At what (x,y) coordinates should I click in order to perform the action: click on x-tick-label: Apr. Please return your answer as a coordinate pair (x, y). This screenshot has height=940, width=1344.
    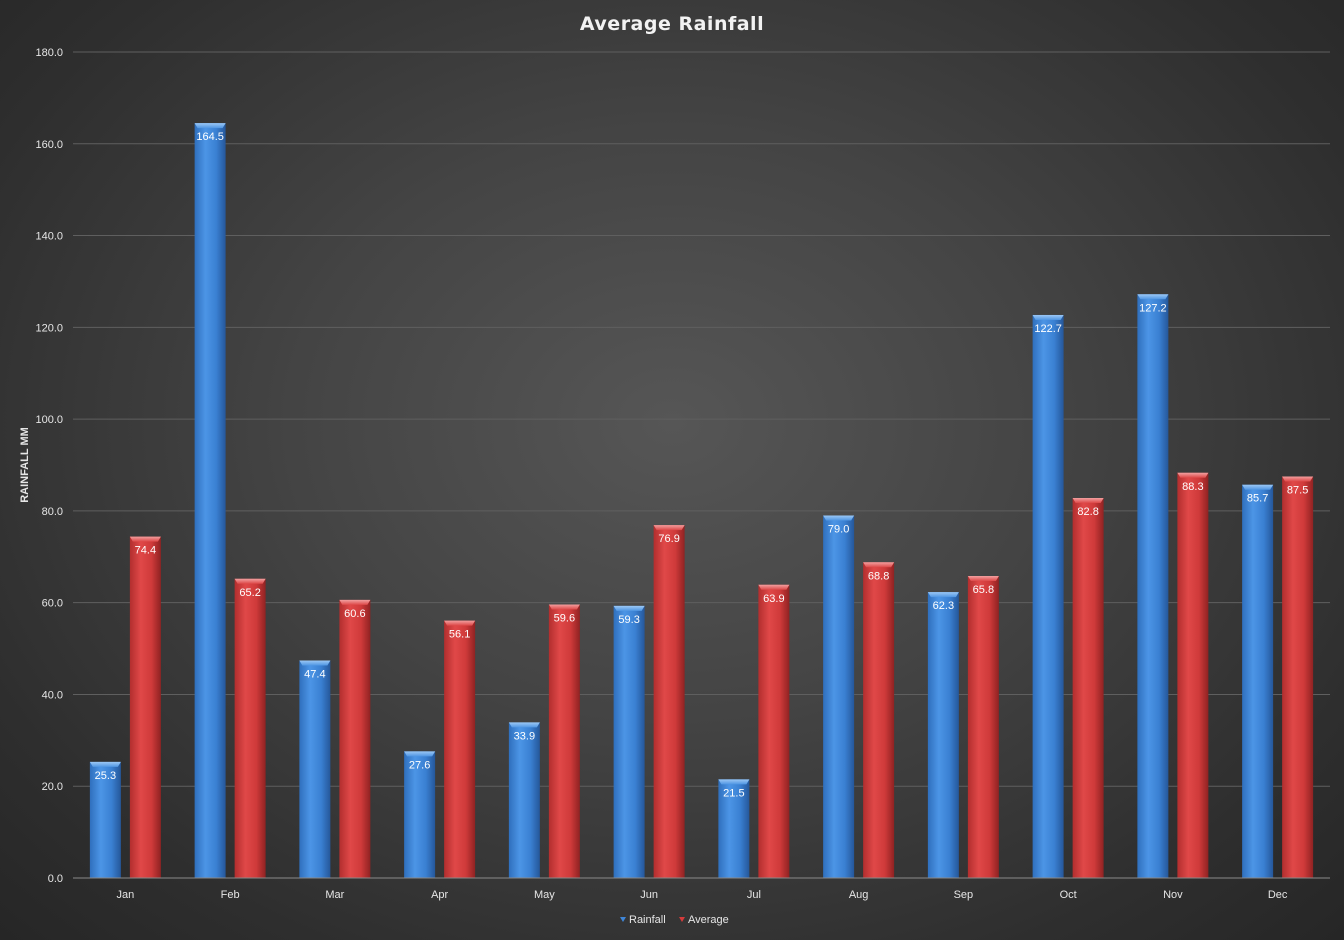
    Looking at the image, I should click on (439, 895).